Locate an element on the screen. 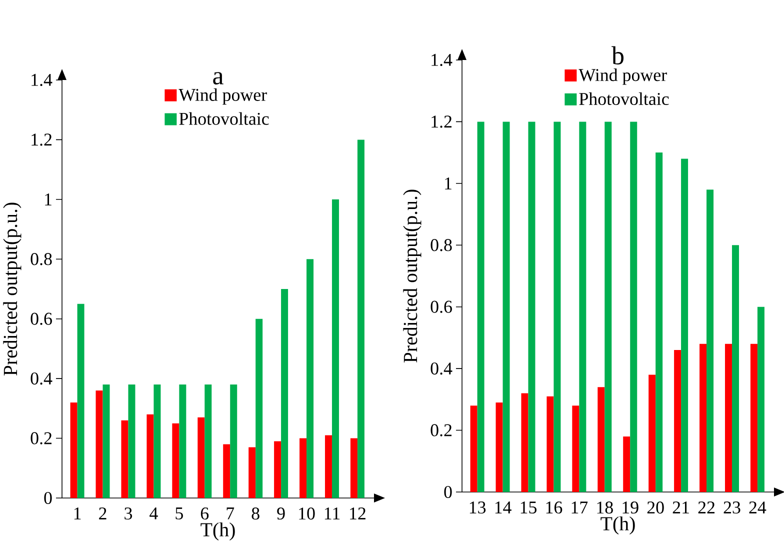 This screenshot has width=784, height=550. x-tick-label: 1 is located at coordinates (77, 514).